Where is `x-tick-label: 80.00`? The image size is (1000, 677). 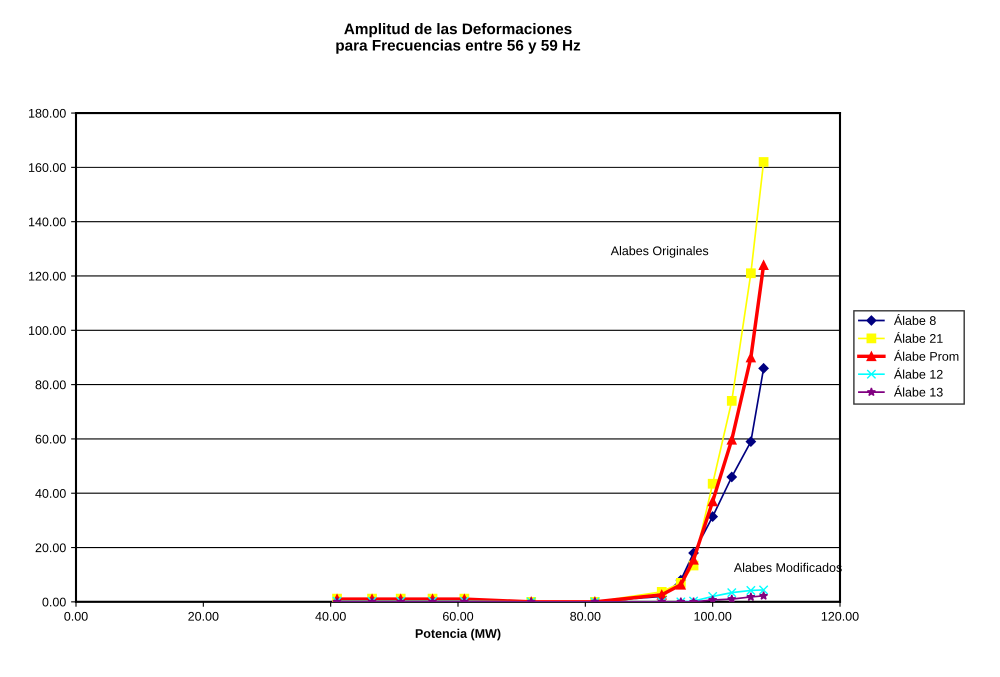
x-tick-label: 80.00 is located at coordinates (585, 616).